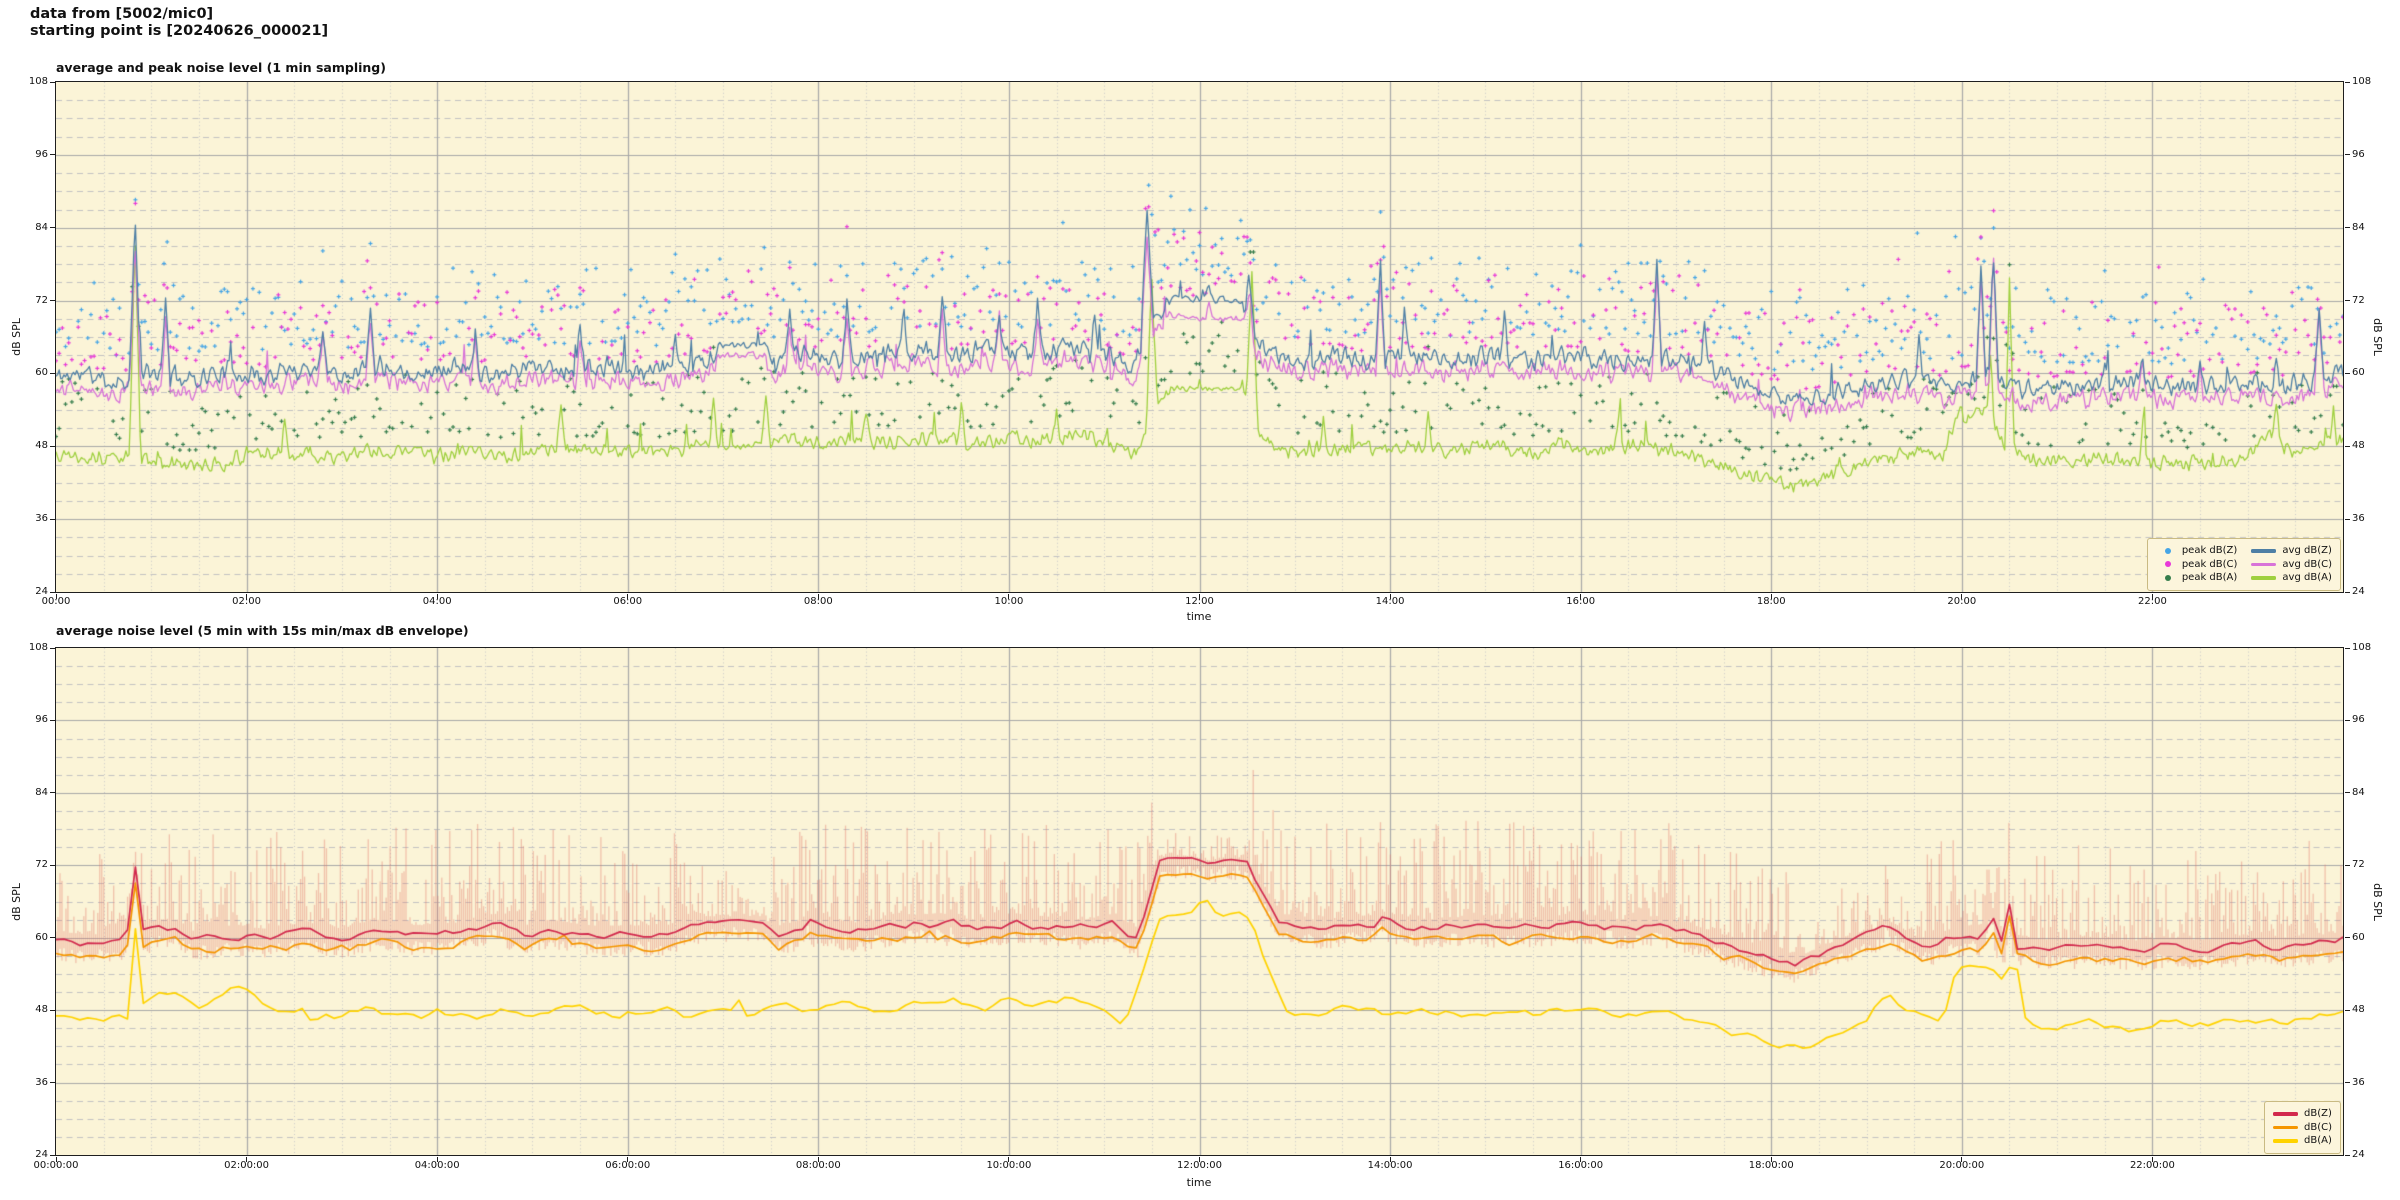 The image size is (2400, 1200). I want to click on chart2-y-tick-label-left: 72, so click(41, 865).